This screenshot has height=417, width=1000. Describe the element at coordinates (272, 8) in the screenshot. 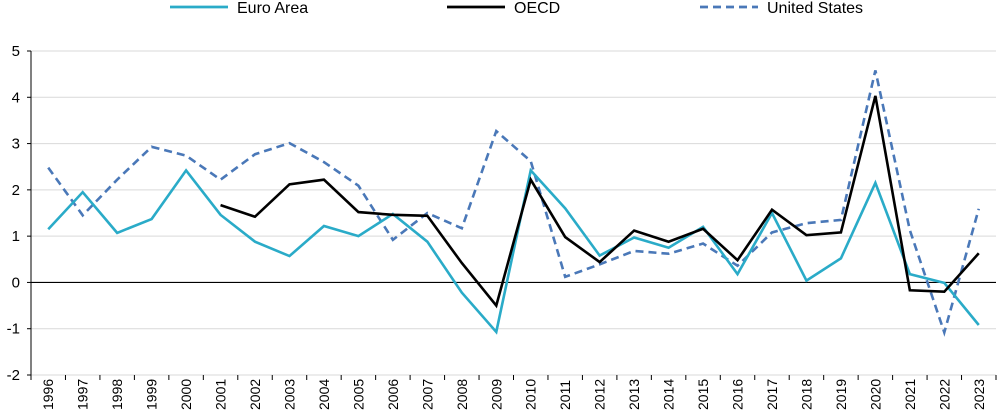

I see `legend-label-euro-area: Euro Area` at that location.